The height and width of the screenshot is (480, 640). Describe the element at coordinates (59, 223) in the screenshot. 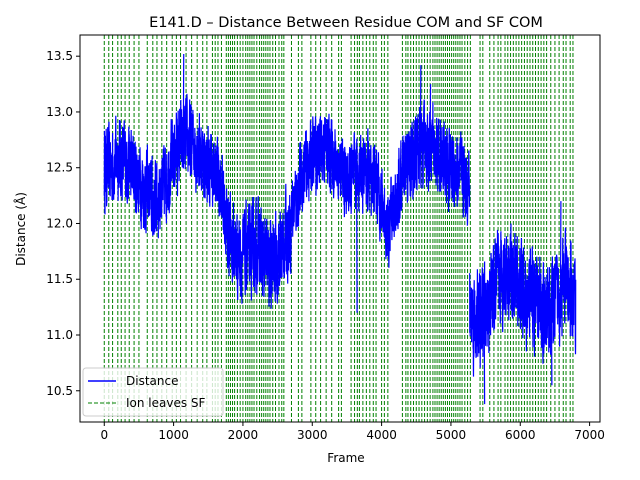

I see `y-tick-label-3: 12.0` at that location.